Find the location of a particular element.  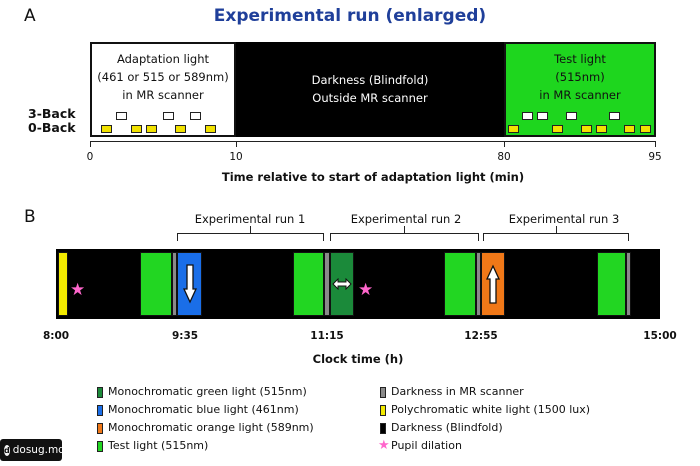

test-light-segment: Test light (515nm) in MR scanner is located at coordinates (580, 89).